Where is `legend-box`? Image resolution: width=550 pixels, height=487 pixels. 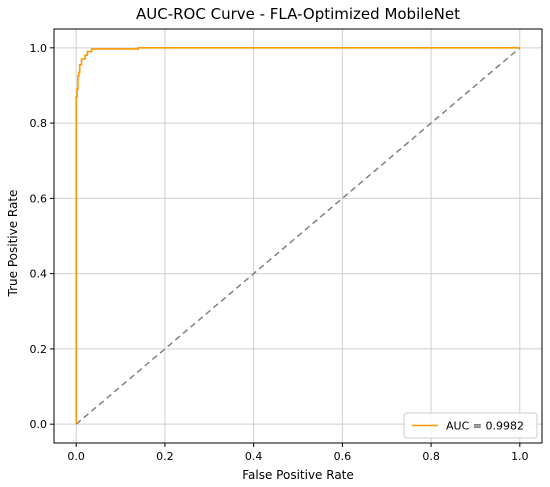 legend-box is located at coordinates (470, 425).